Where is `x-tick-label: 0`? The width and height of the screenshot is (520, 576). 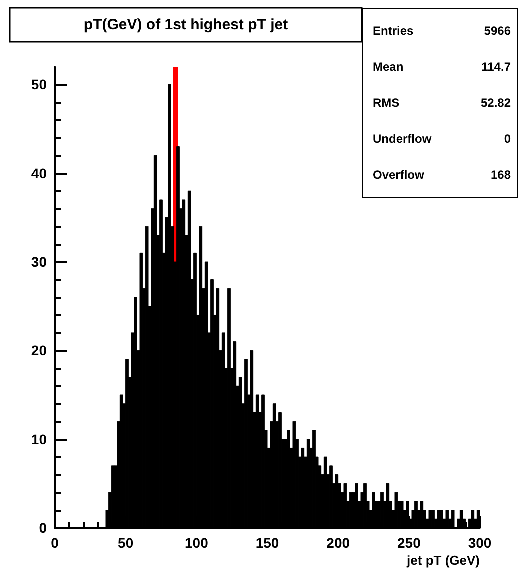
x-tick-label: 0 is located at coordinates (55, 543).